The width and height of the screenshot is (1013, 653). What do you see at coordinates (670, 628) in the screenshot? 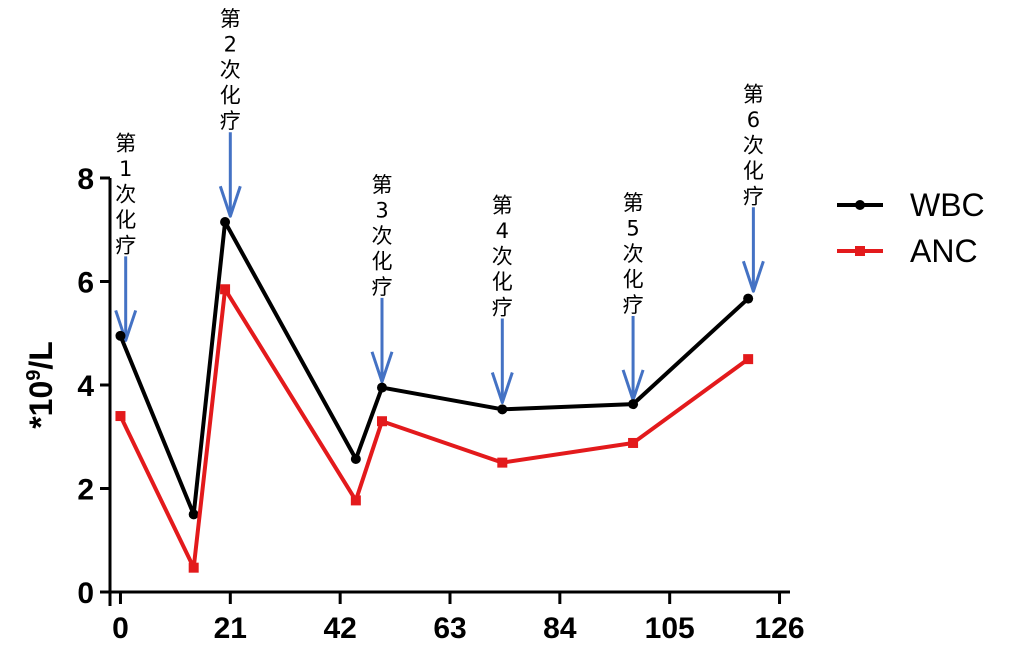
I see `x-tick-label: 105` at bounding box center [670, 628].